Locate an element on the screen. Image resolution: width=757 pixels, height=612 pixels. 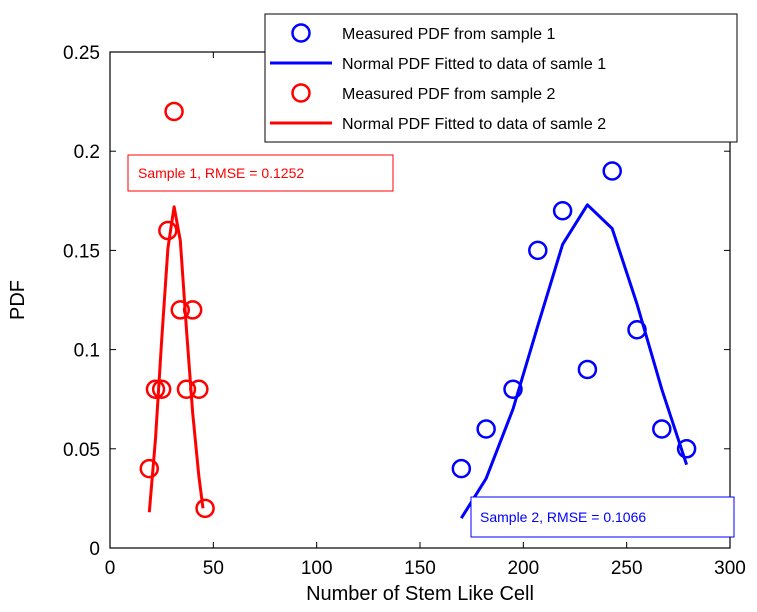
legend-label: Measured PDF from sample 1 is located at coordinates (449, 34).